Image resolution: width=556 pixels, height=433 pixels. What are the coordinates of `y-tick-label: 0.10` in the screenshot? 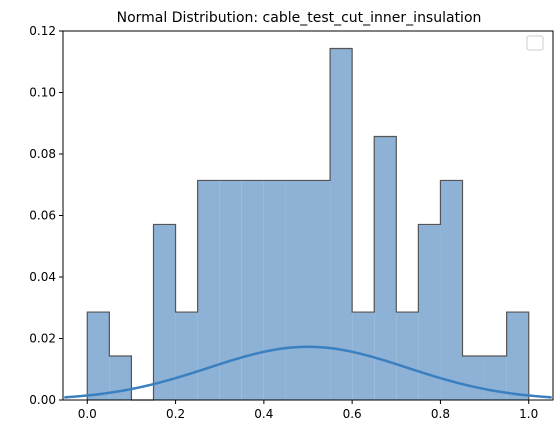 It's located at (42, 93).